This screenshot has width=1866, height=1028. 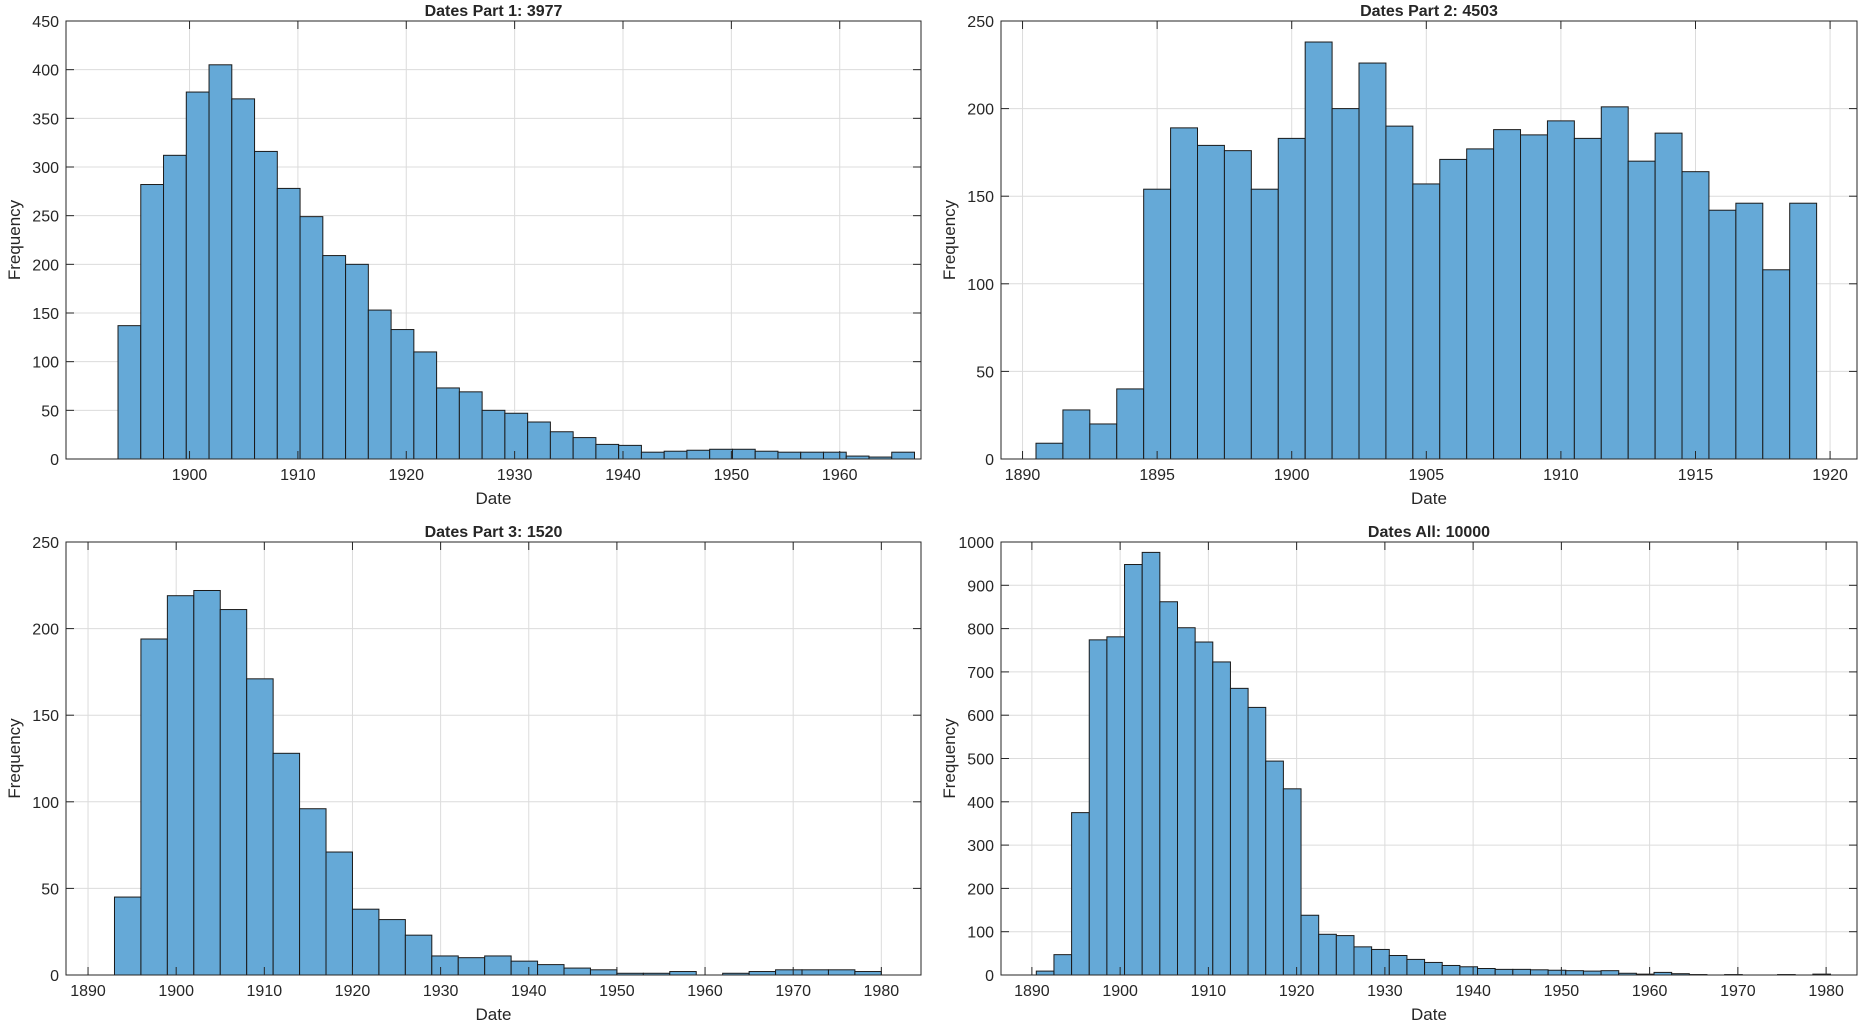 What do you see at coordinates (45, 119) in the screenshot?
I see `y-tick-label: 350` at bounding box center [45, 119].